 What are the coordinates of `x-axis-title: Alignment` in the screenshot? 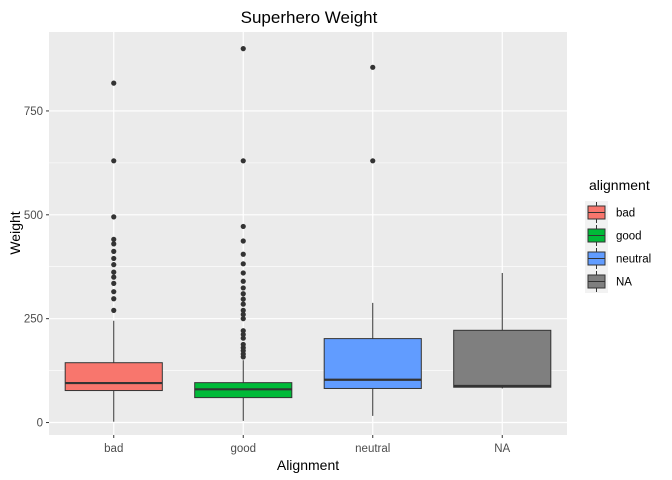 It's located at (308, 465).